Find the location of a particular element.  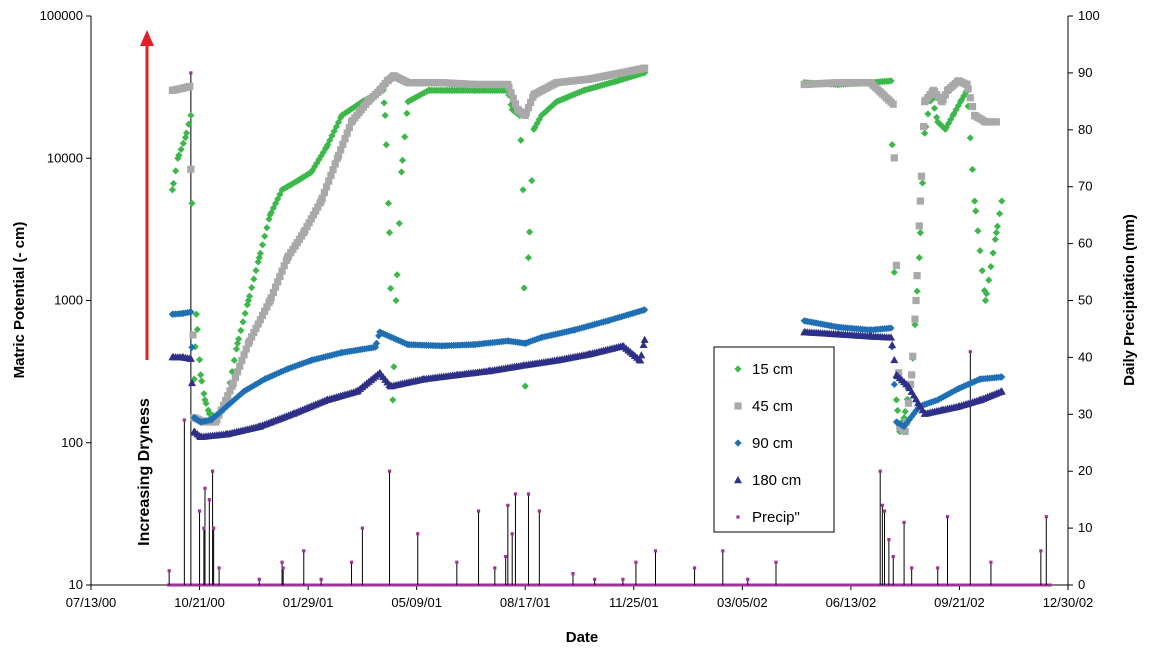

x-tick-label: 12/30/02 is located at coordinates (1068, 602).